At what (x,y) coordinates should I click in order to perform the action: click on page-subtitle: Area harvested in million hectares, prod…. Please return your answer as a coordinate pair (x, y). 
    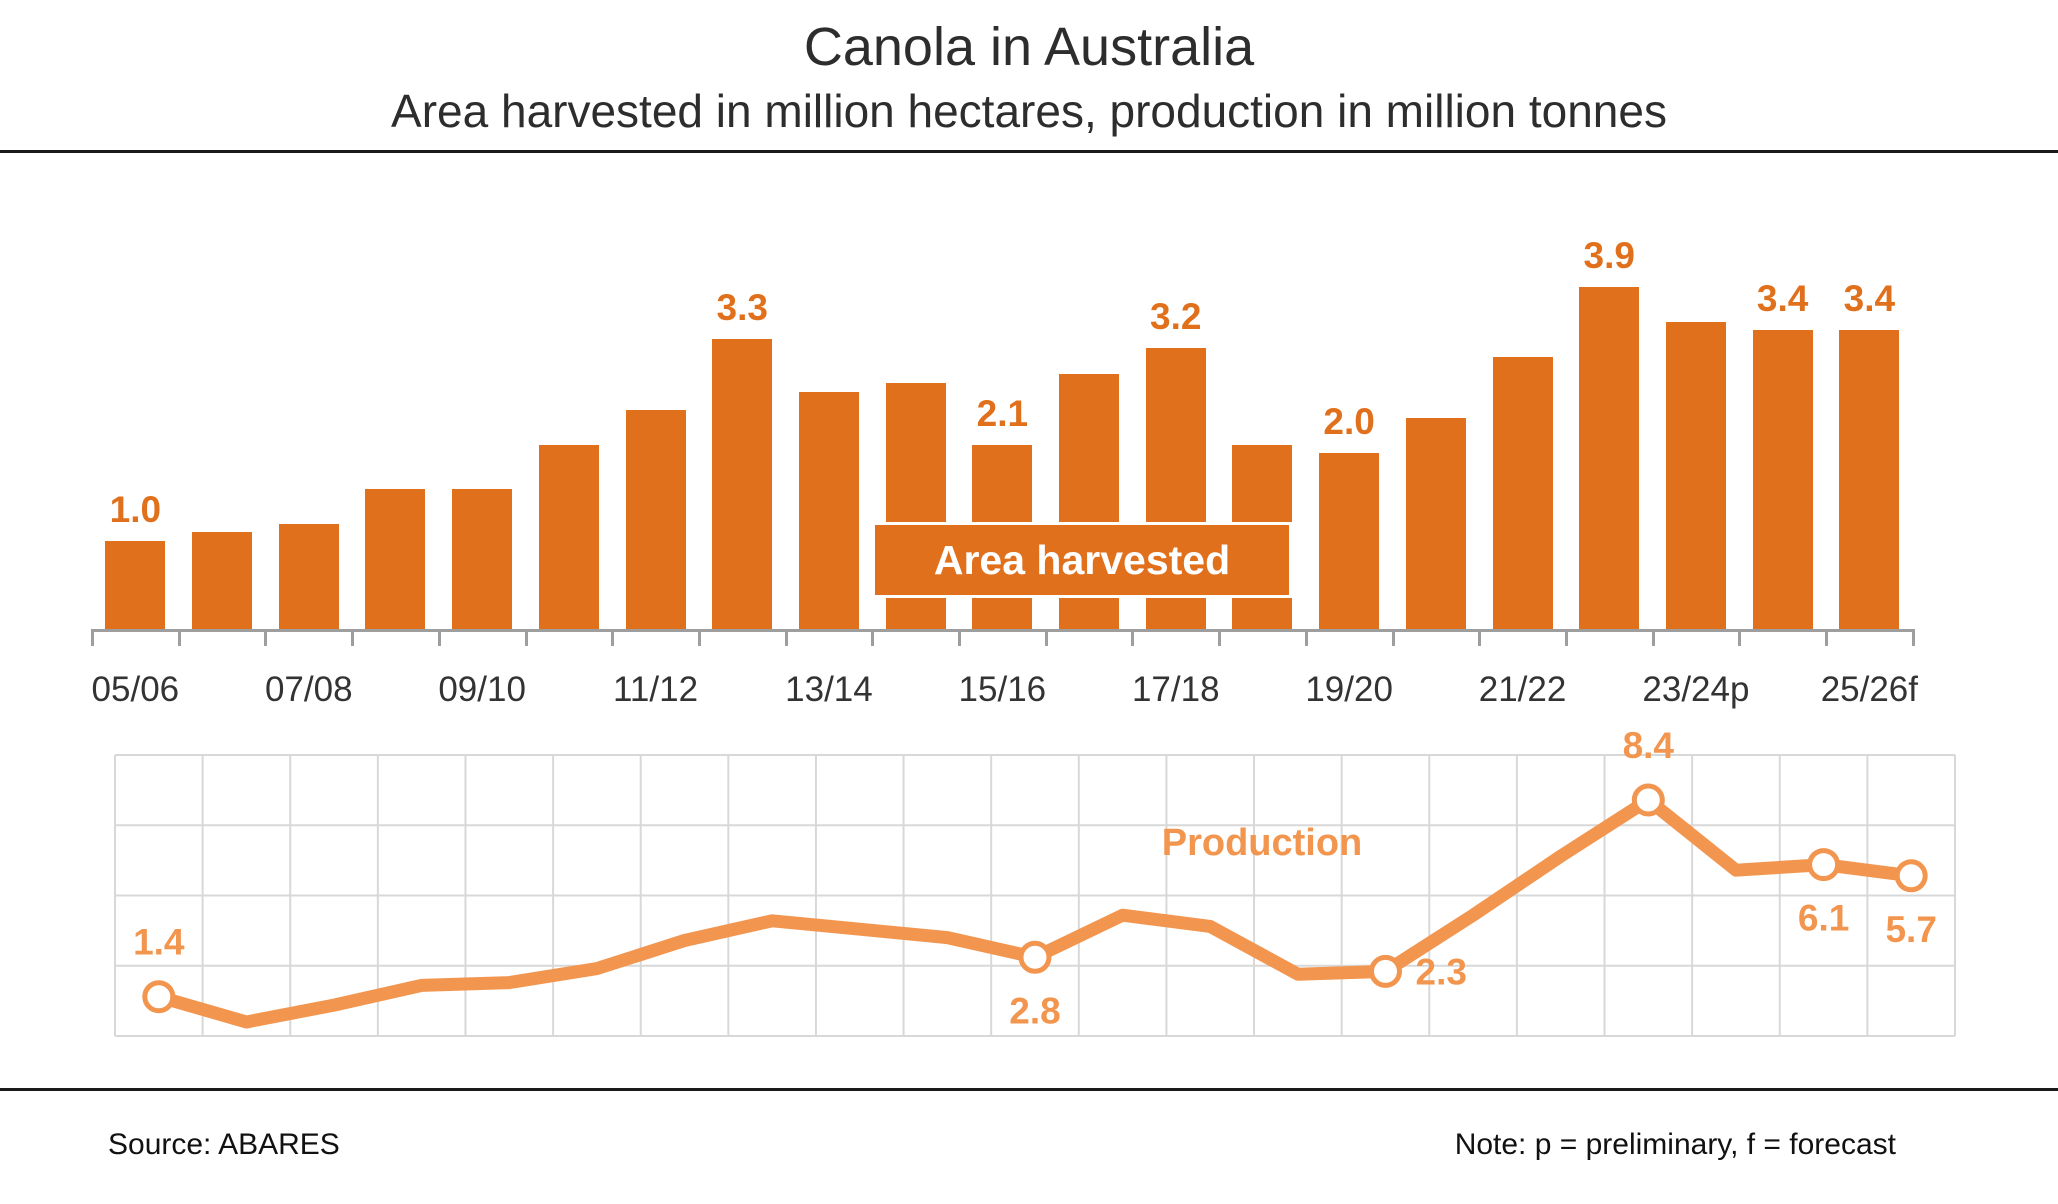
    Looking at the image, I should click on (1029, 111).